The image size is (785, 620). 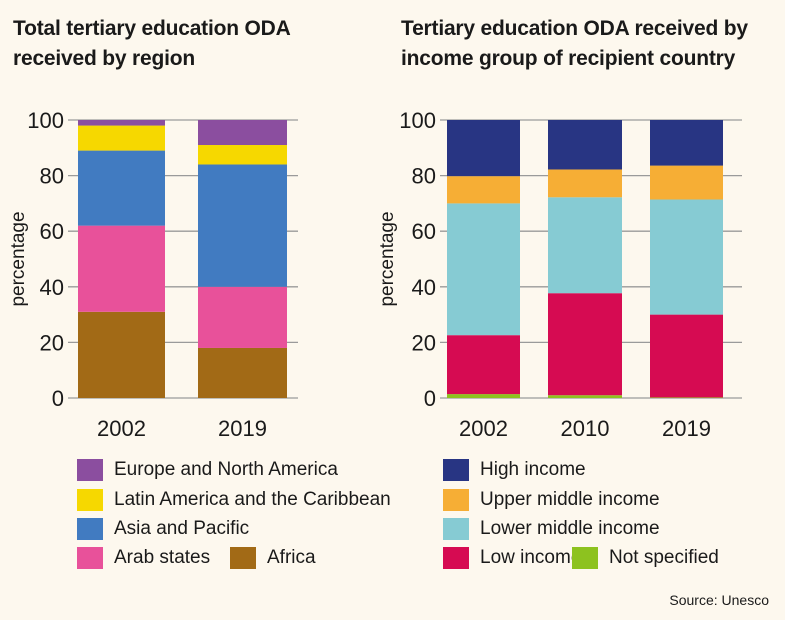 What do you see at coordinates (664, 557) in the screenshot?
I see `legend-label: Not specified` at bounding box center [664, 557].